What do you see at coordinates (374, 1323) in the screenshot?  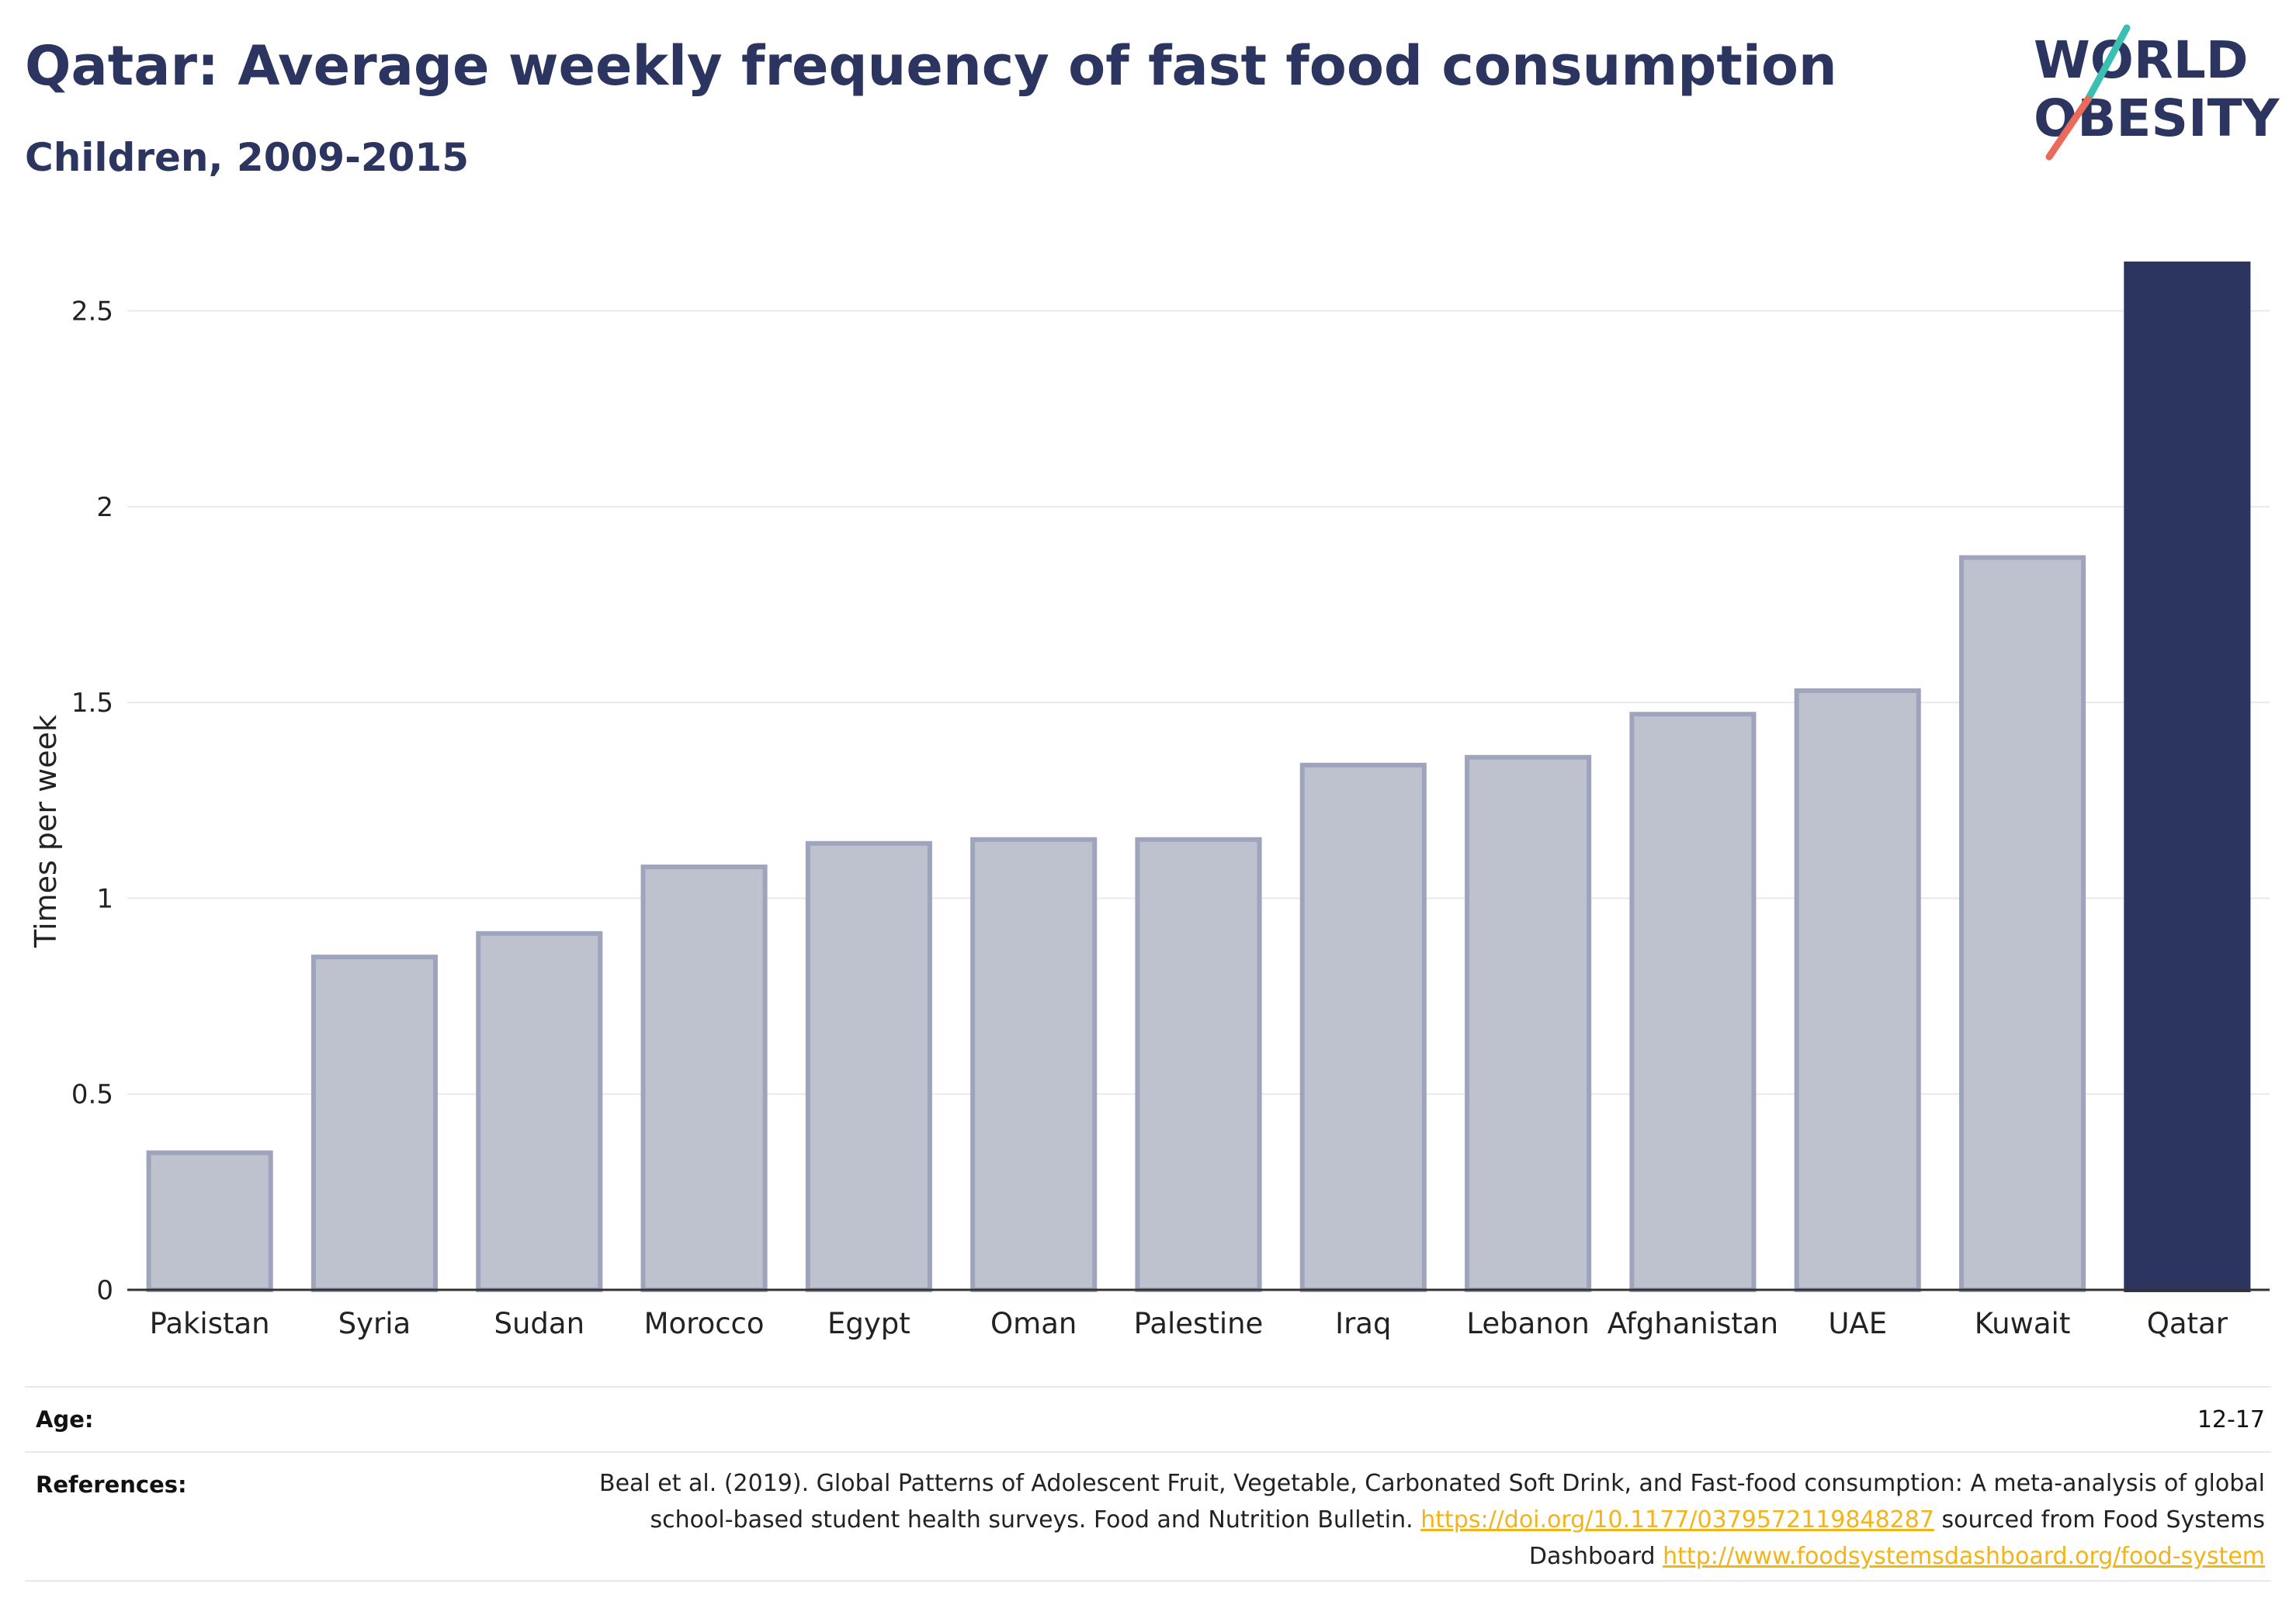 I see `x-tick-label: Syria` at bounding box center [374, 1323].